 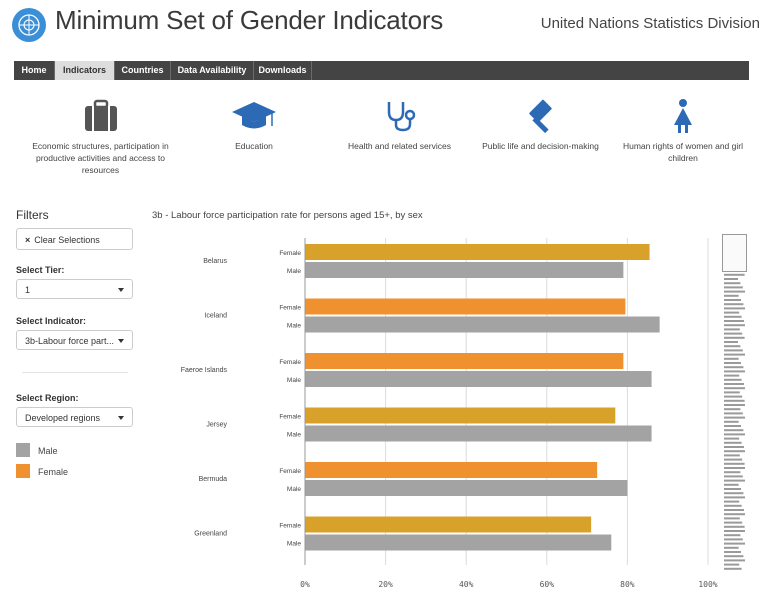 I want to click on legend-label-female: Female, so click(x=53, y=472).